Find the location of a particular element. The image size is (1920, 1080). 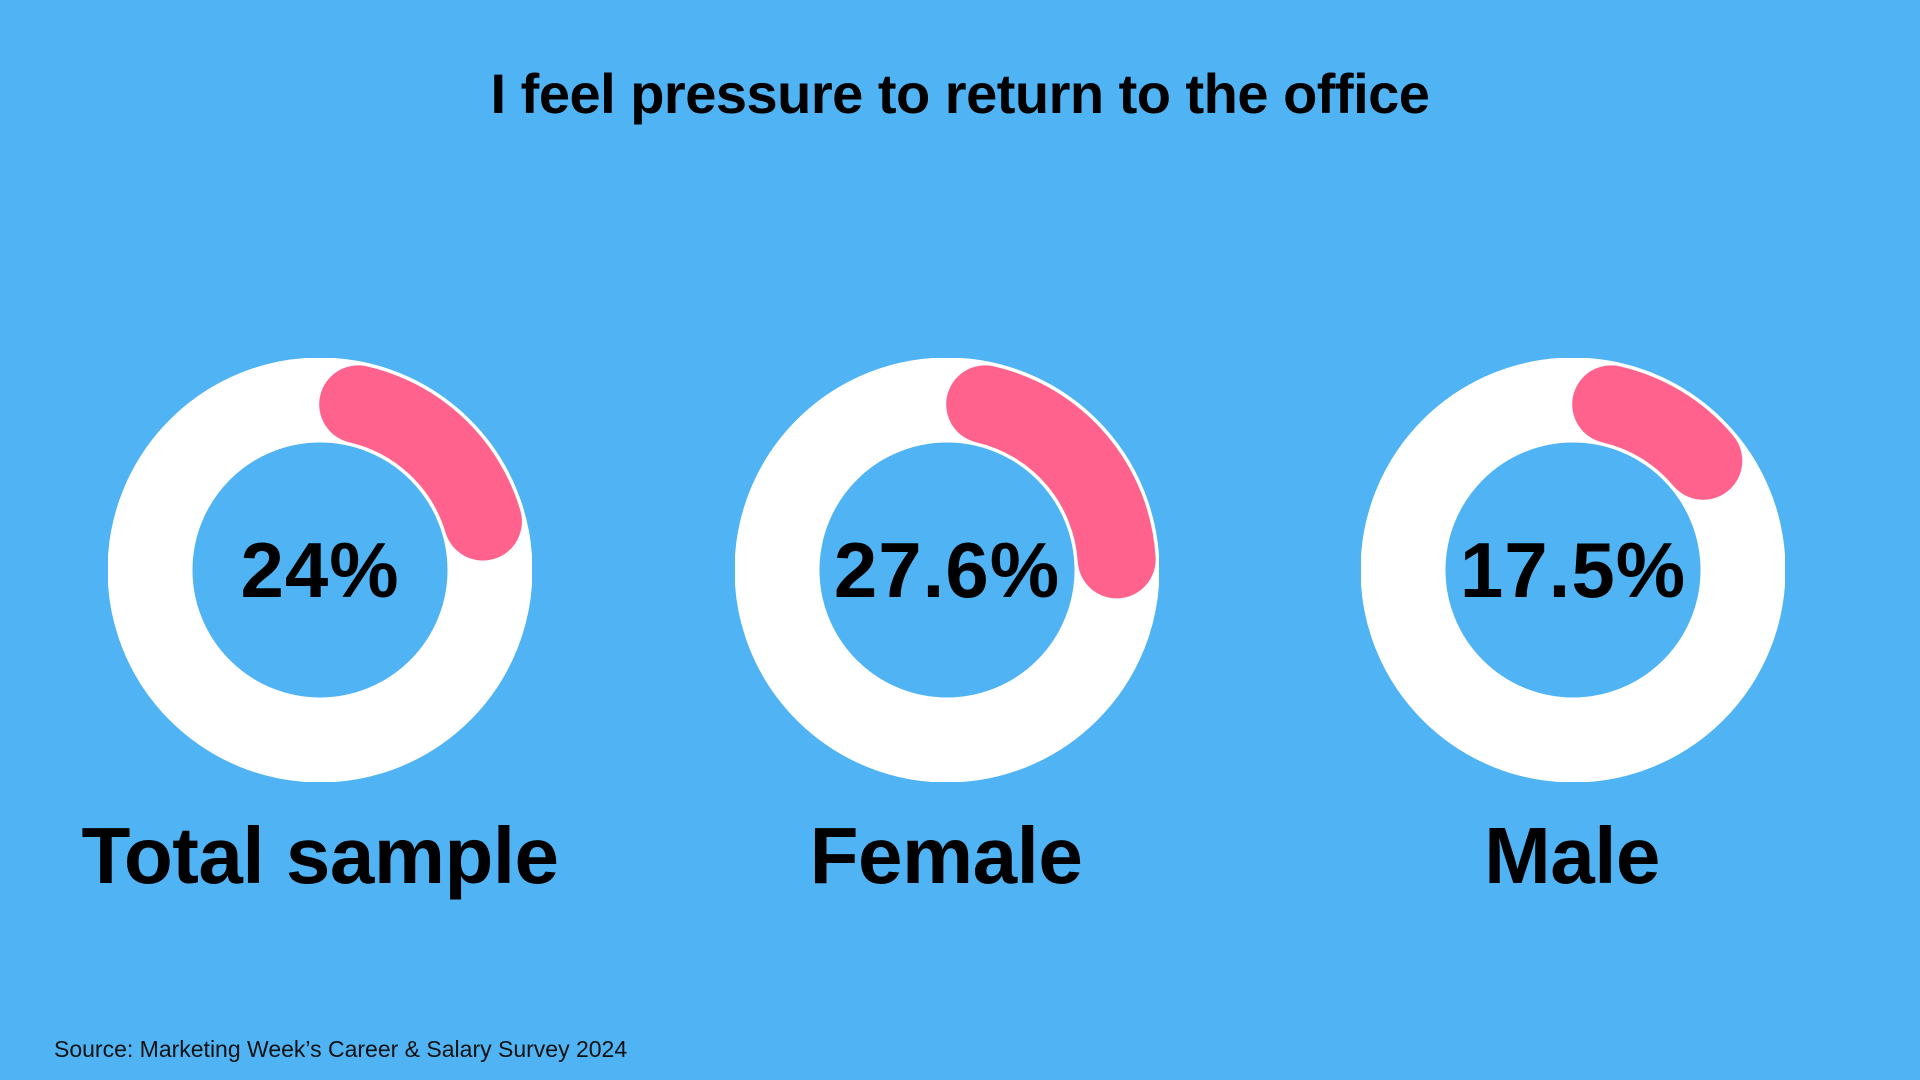

label-total-sample: Total sample is located at coordinates (320, 855).